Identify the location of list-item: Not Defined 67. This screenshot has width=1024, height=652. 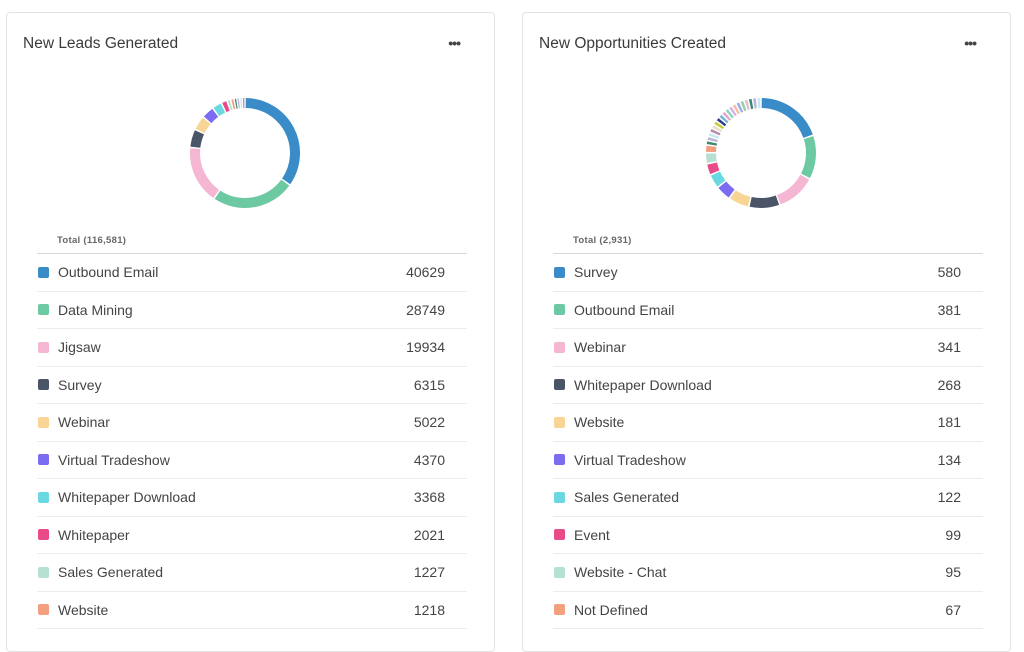
(768, 611).